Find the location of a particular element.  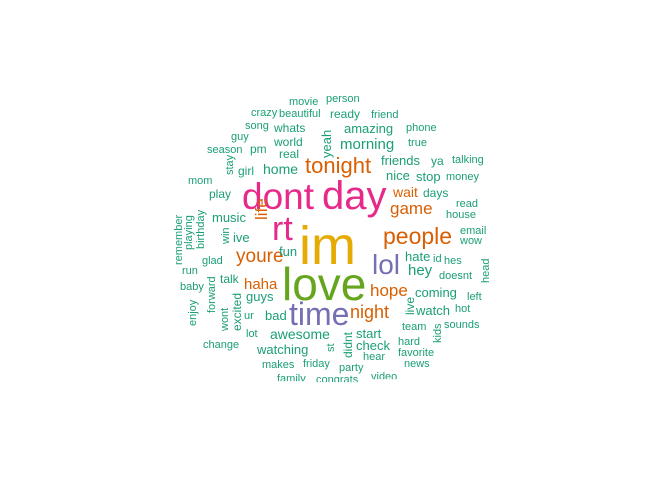

word-st: st is located at coordinates (331, 347).